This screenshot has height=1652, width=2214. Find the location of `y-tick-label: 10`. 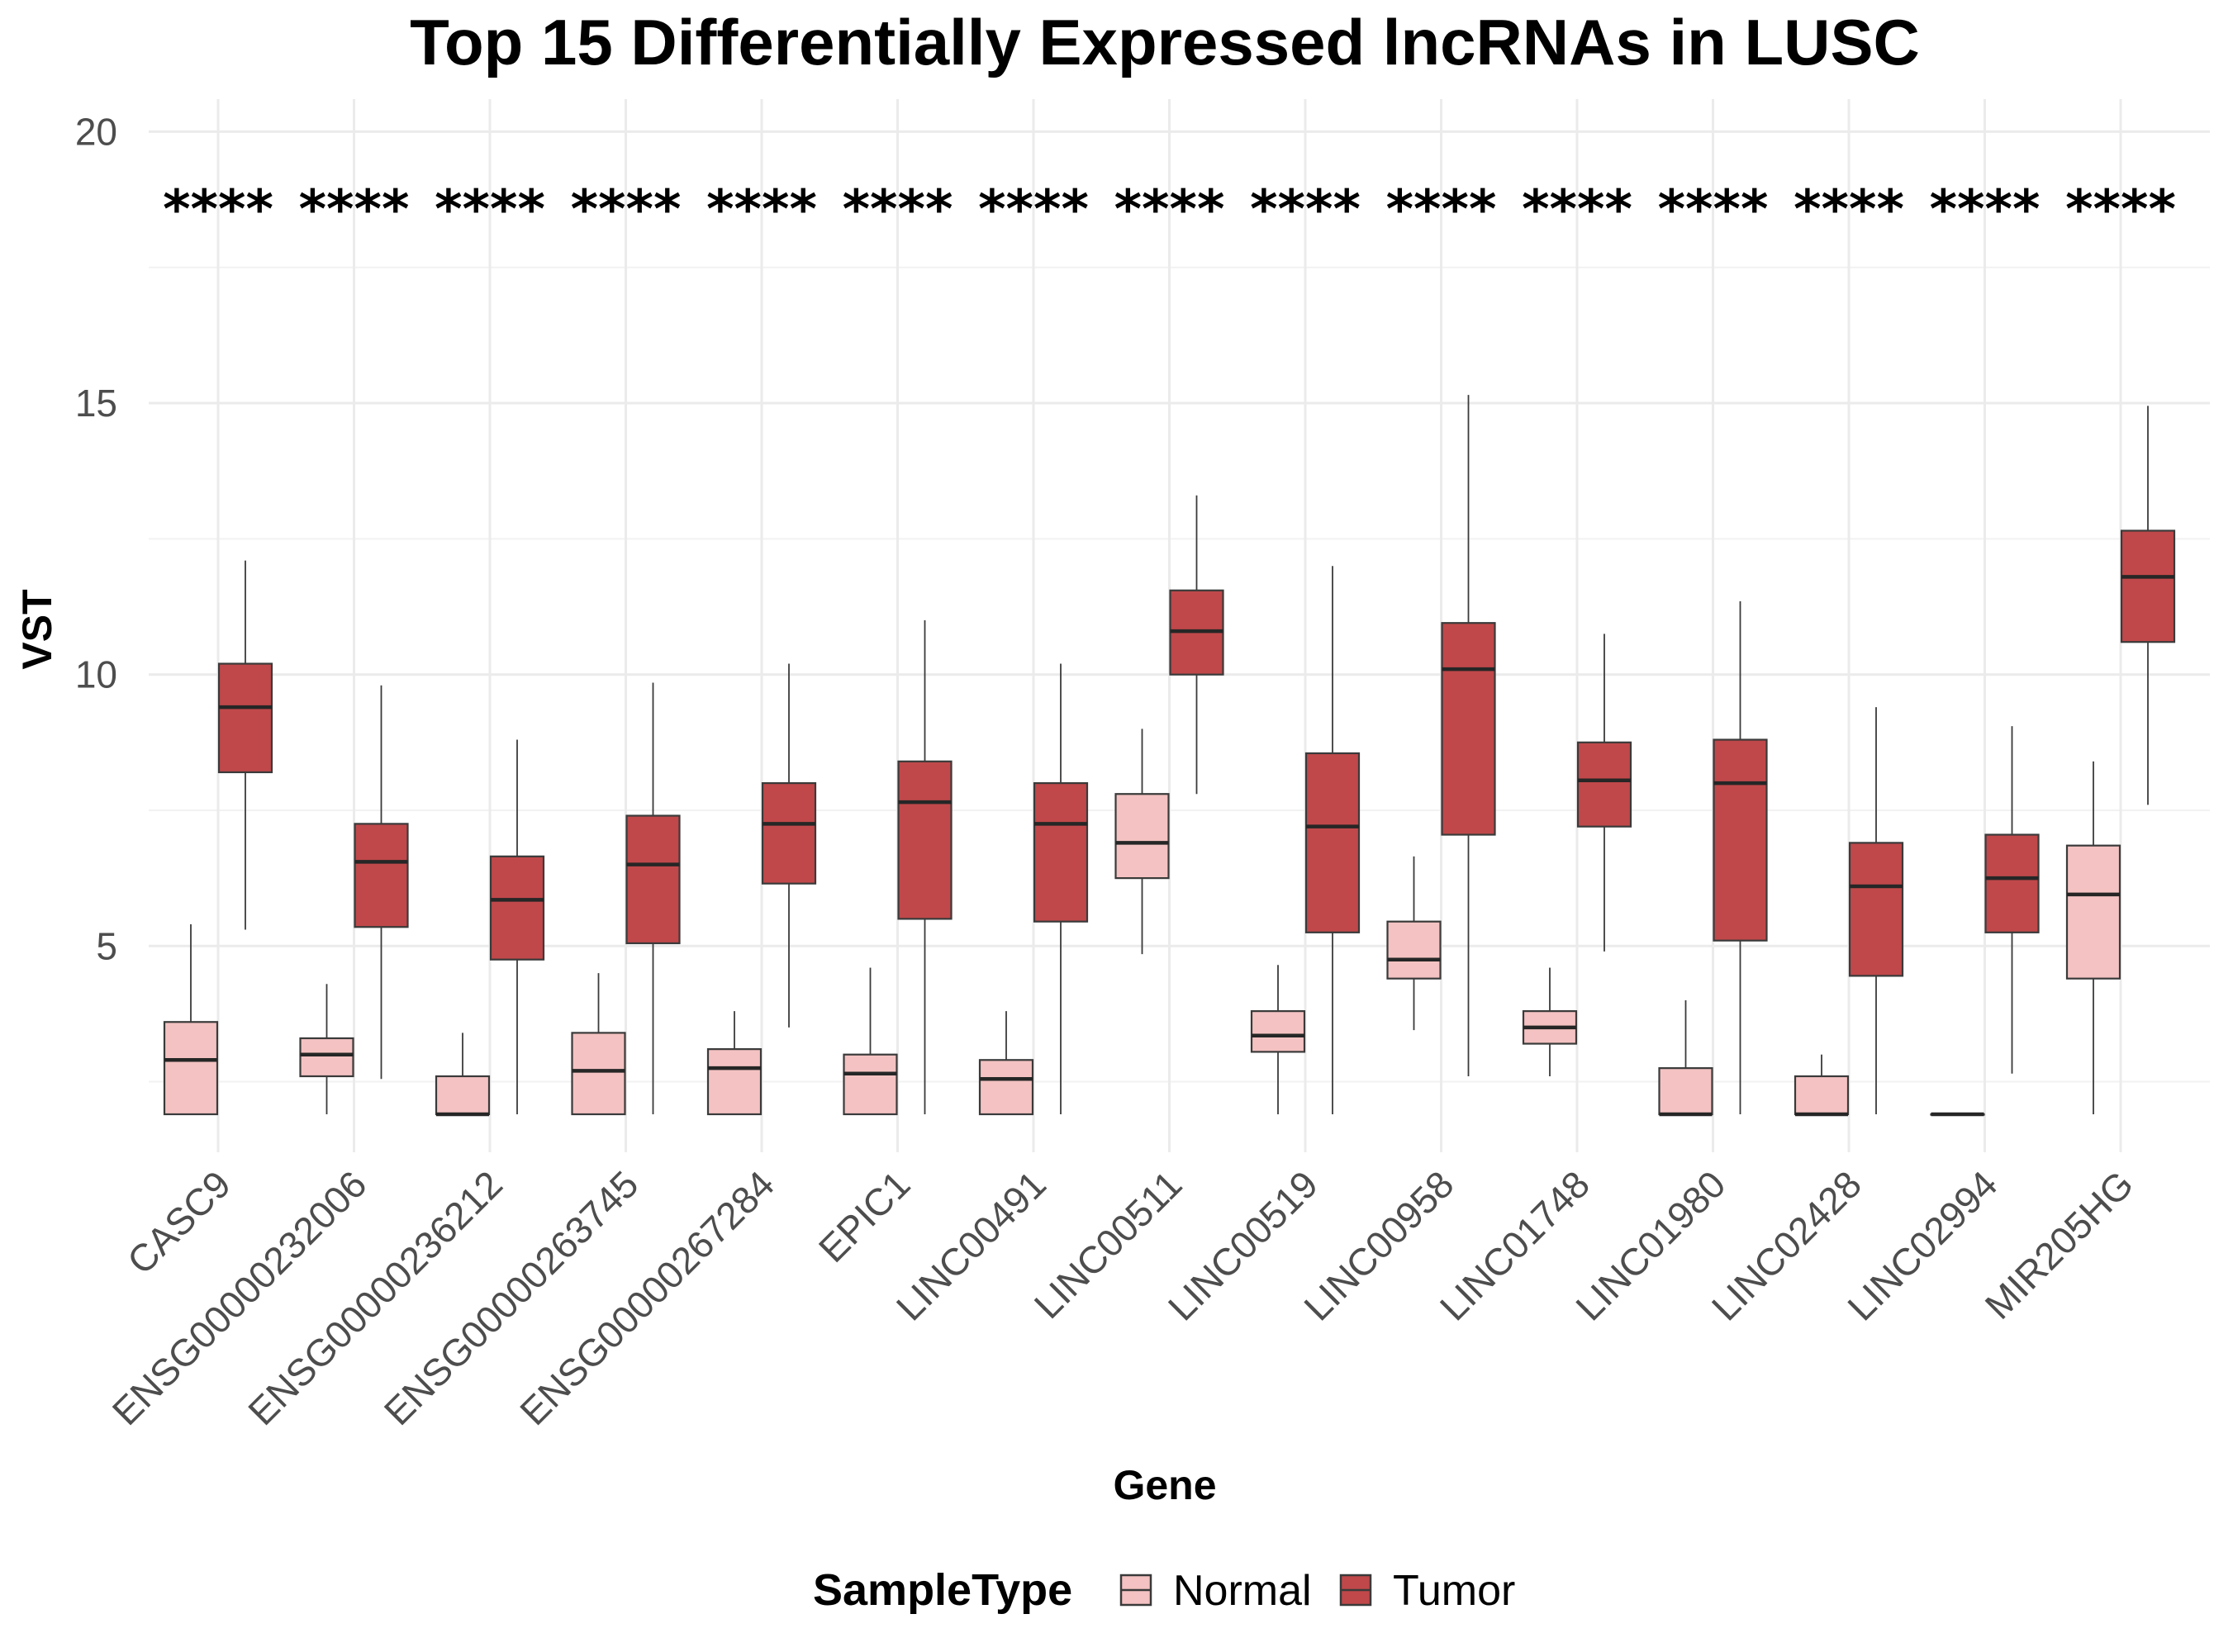

y-tick-label: 10 is located at coordinates (96, 674).